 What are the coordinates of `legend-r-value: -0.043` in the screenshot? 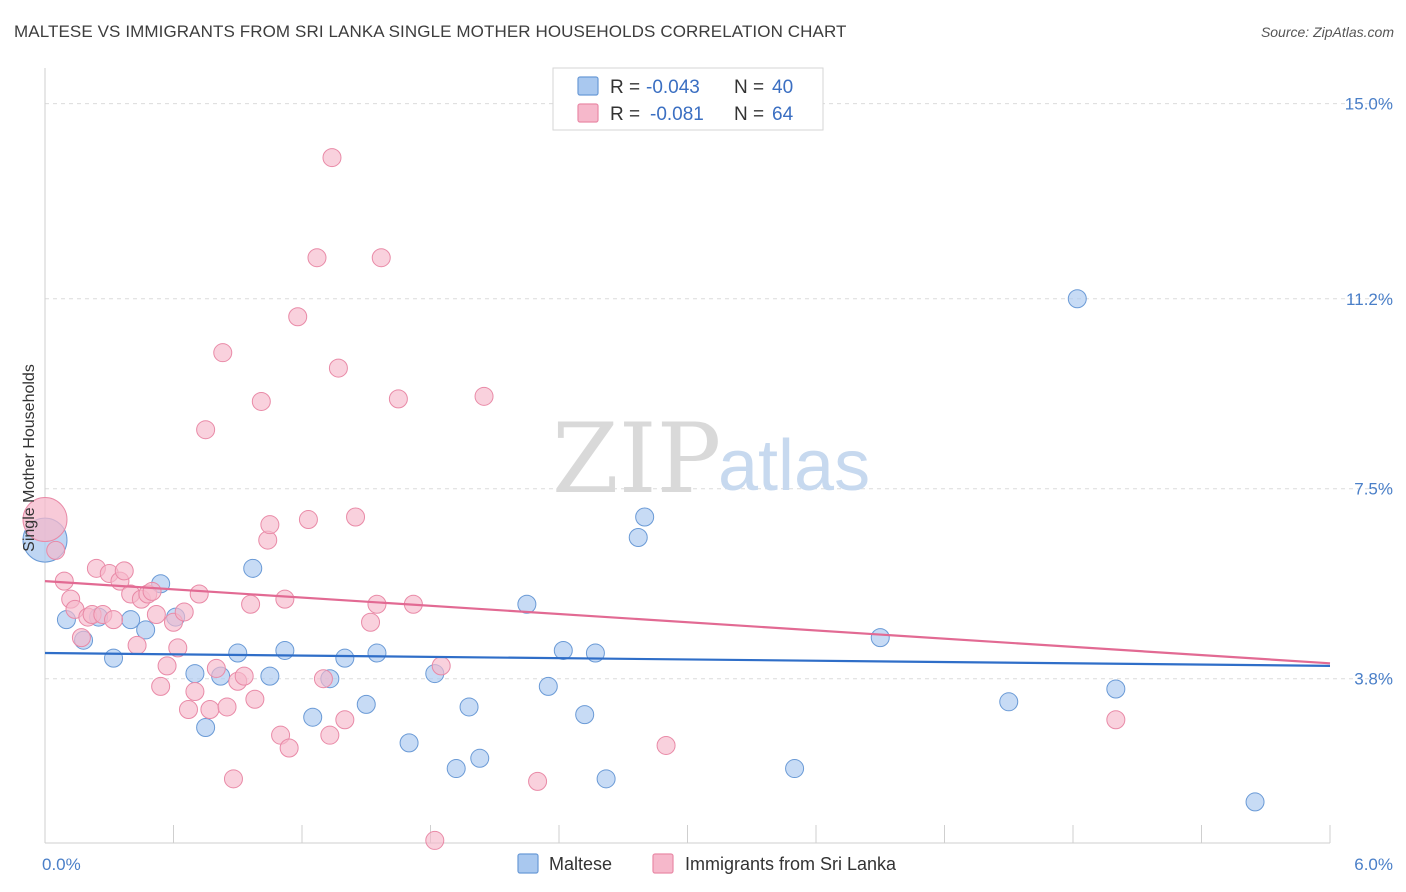 It's located at (673, 87).